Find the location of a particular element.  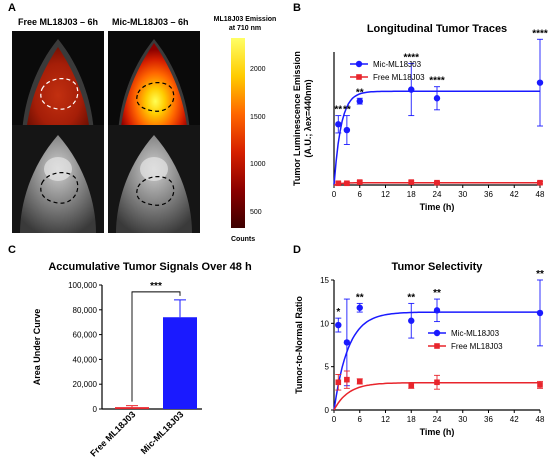

y-axis-label-line1: Tumor Luminescence Emission is located at coordinates (297, 118).